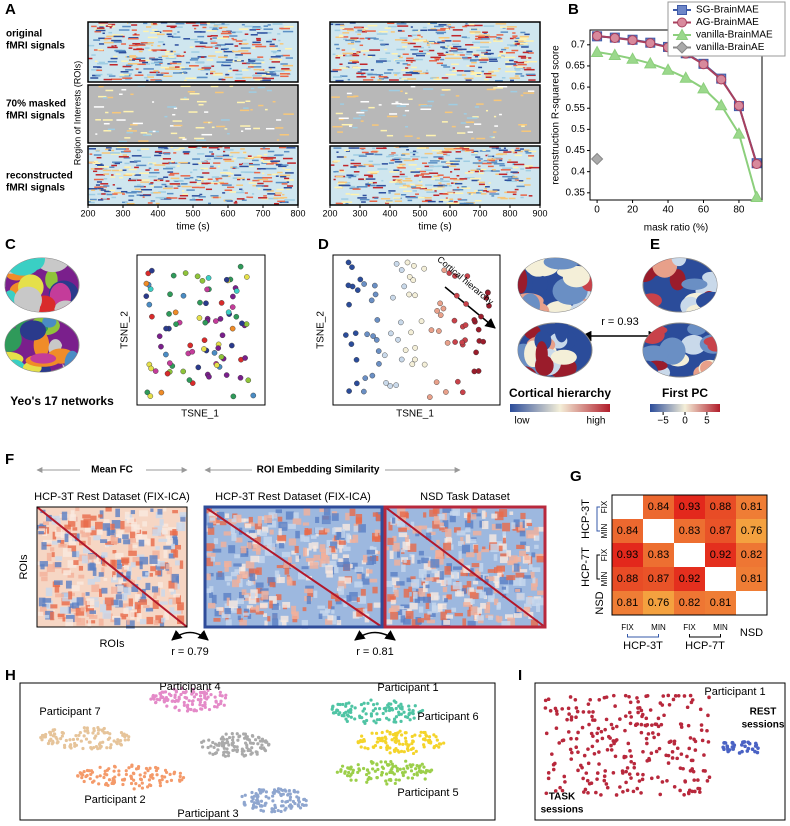 This screenshot has width=790, height=826. What do you see at coordinates (257, 751) in the screenshot?
I see `panel-frame` at bounding box center [257, 751].